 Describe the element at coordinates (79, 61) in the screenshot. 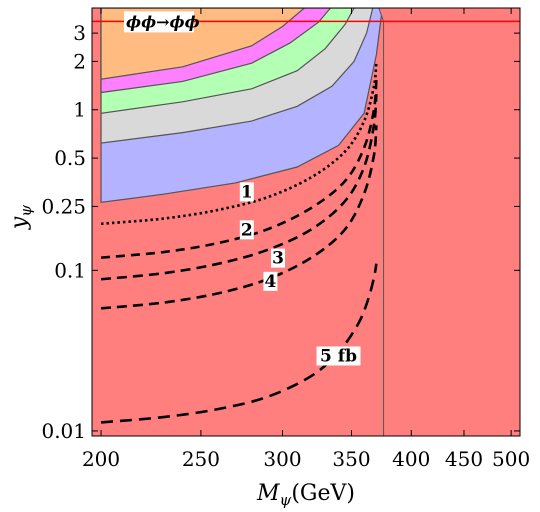

I see `y-tick-label-5: 2` at that location.